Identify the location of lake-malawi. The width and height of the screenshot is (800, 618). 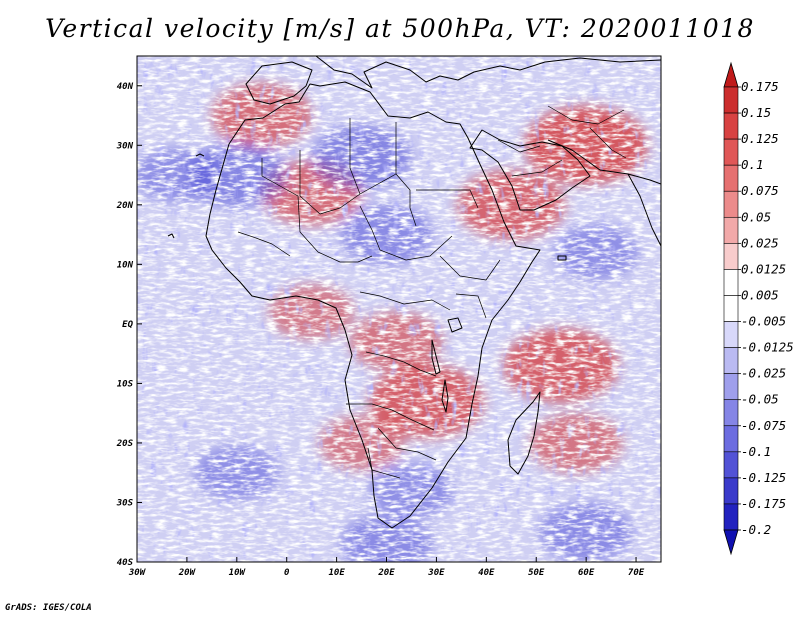
(445, 396).